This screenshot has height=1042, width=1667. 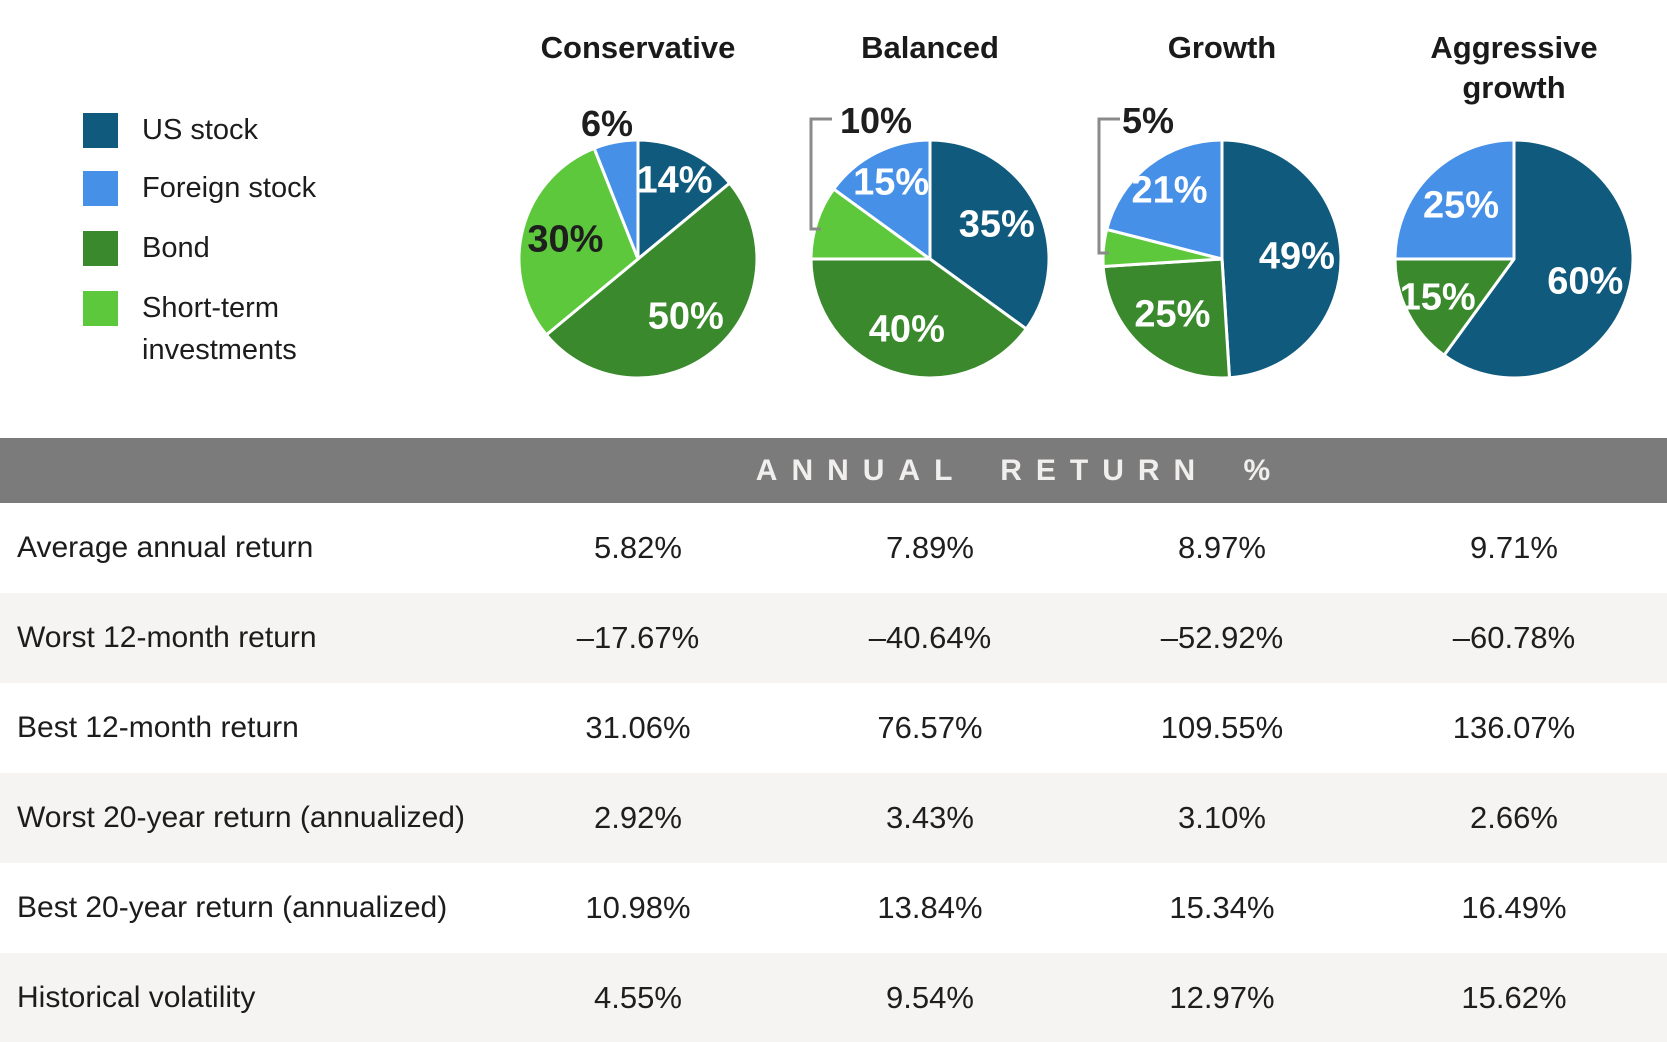 What do you see at coordinates (638, 817) in the screenshot?
I see `cell-value: 2.92%` at bounding box center [638, 817].